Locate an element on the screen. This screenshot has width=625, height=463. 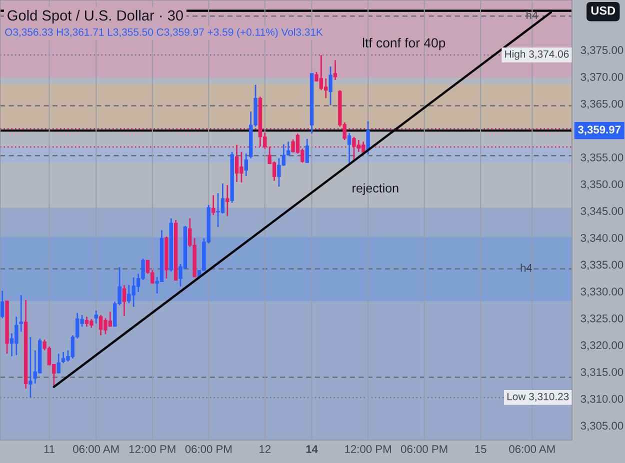
text: O3,356.33 H3,361.71 L3,355.50 C3,359.97 +3.59 (+0.11%) Vol3.31K is located at coordinates (164, 33).